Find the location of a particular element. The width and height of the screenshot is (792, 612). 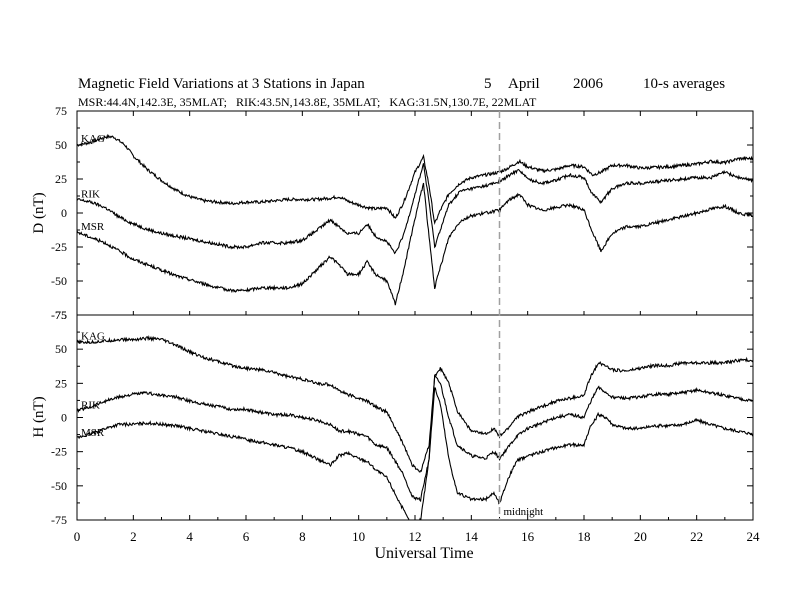

panel-h-y-tick-label: -50 is located at coordinates (59, 486).